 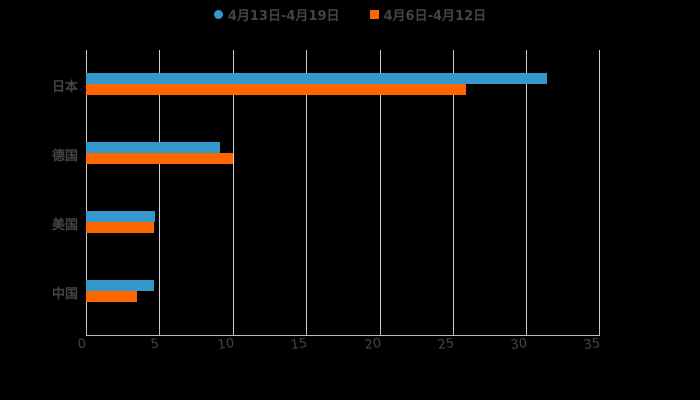 What do you see at coordinates (155, 344) in the screenshot?
I see `x-tick-label: 5` at bounding box center [155, 344].